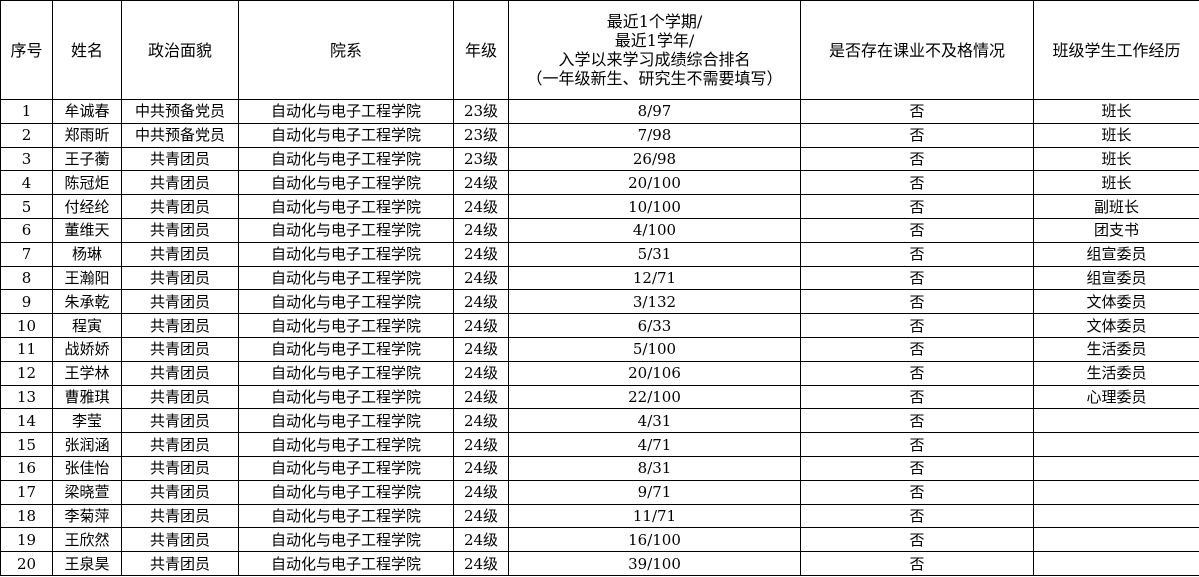 This screenshot has width=1199, height=577. I want to click on table-cell: 22/100, so click(654, 397).